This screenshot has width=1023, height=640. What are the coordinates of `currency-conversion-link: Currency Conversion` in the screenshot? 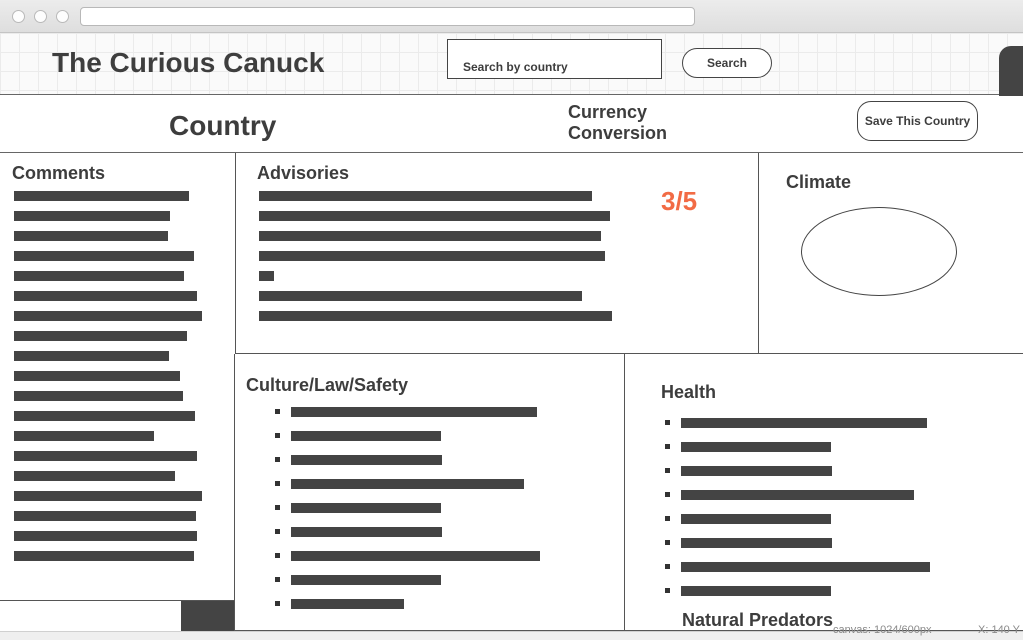 It's located at (617, 123).